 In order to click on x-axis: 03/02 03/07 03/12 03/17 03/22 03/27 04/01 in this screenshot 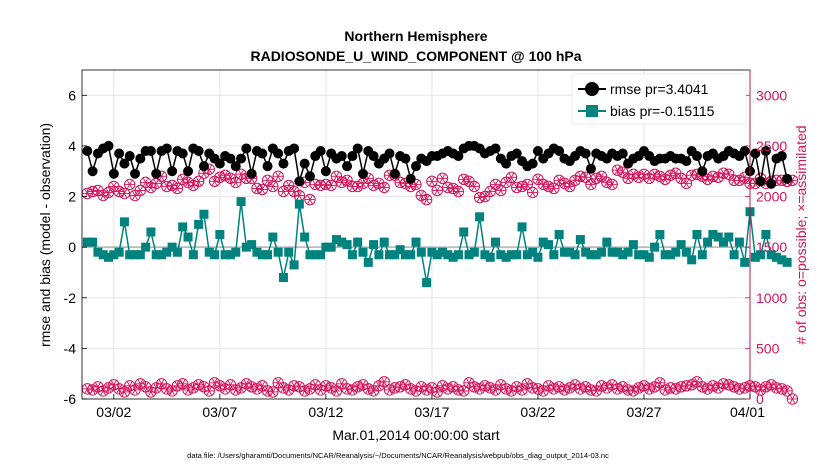, I will do `click(430, 407)`.